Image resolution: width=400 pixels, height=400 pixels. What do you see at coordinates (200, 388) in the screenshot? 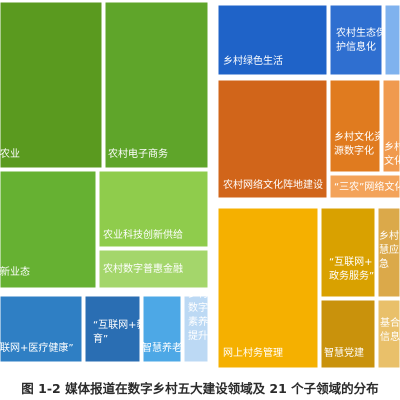
I see `figure-caption: 图 1-2 媒体报道在数字乡村五大建设领域及 21 个子领域的分布` at bounding box center [200, 388].